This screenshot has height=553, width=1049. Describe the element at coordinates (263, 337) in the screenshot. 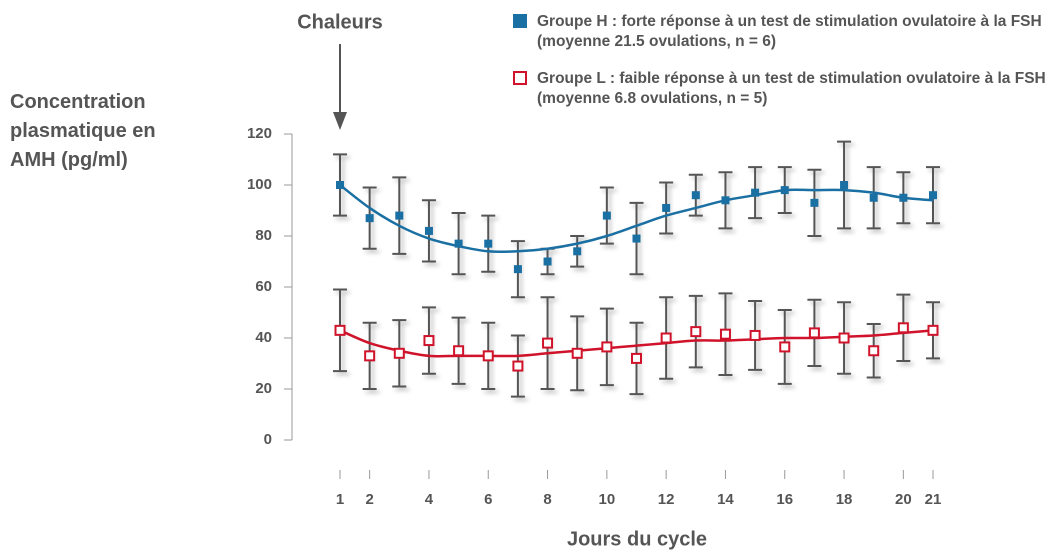

I see `y-tick-label: 40` at that location.